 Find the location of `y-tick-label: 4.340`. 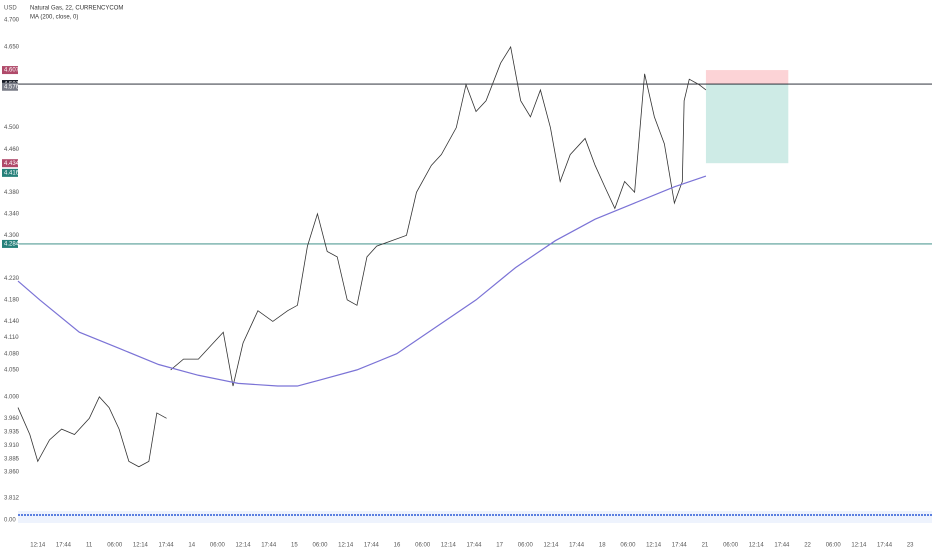

y-tick-label: 4.340 is located at coordinates (12, 214).